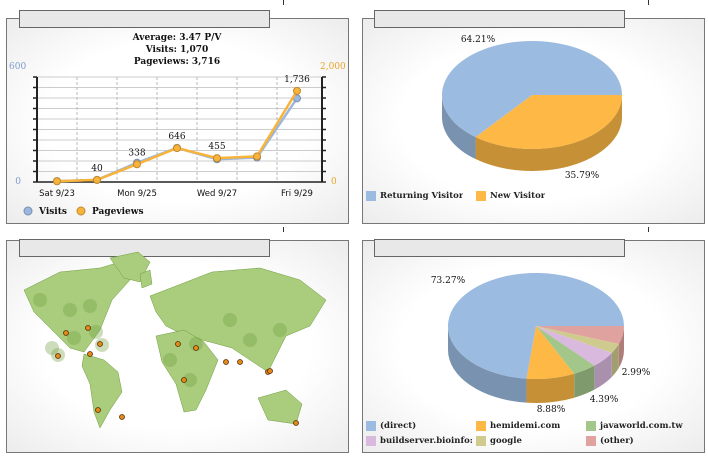 This screenshot has width=708, height=460. Describe the element at coordinates (18, 182) in the screenshot. I see `left-axis-min: 0` at that location.